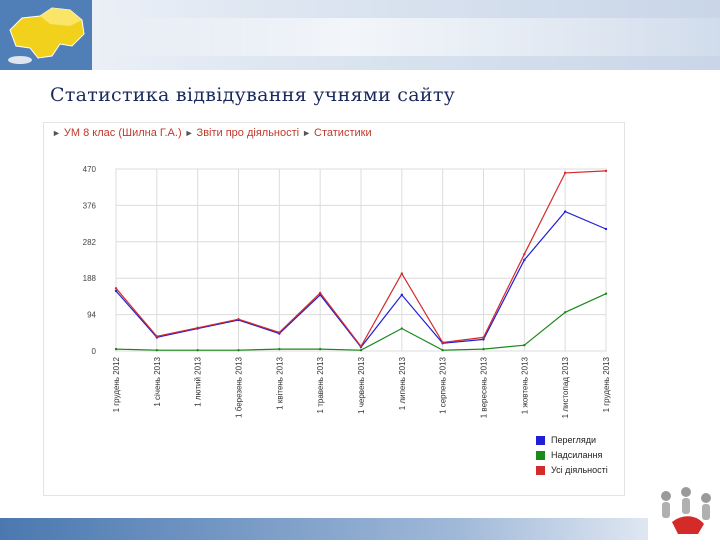 This screenshot has width=720, height=545. Describe the element at coordinates (90, 278) in the screenshot. I see `y-tick-label: 188` at that location.